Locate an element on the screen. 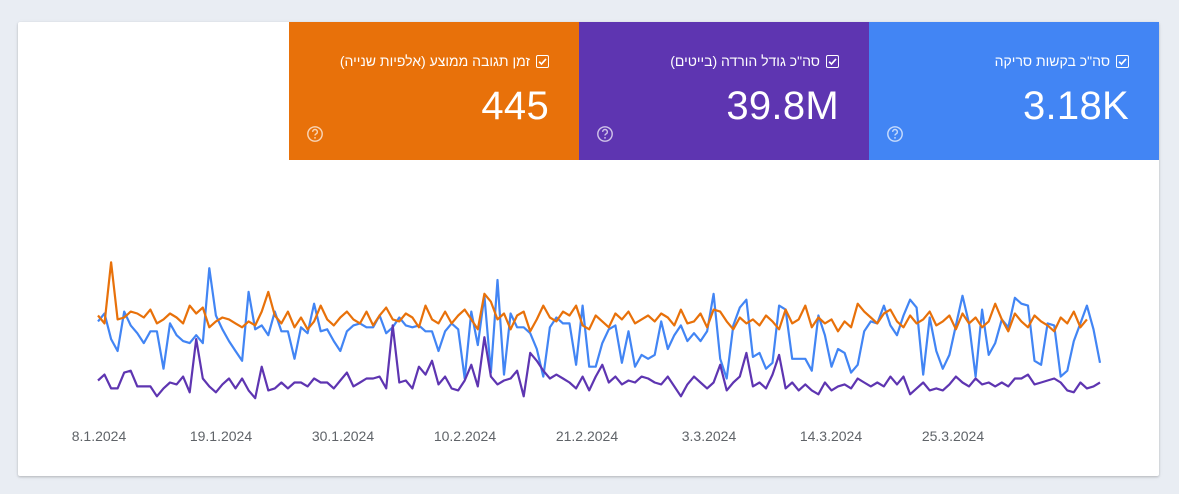 This screenshot has width=1179, height=494. metric-label: סה"כ גודל הורדה (בייטים) is located at coordinates (745, 61).